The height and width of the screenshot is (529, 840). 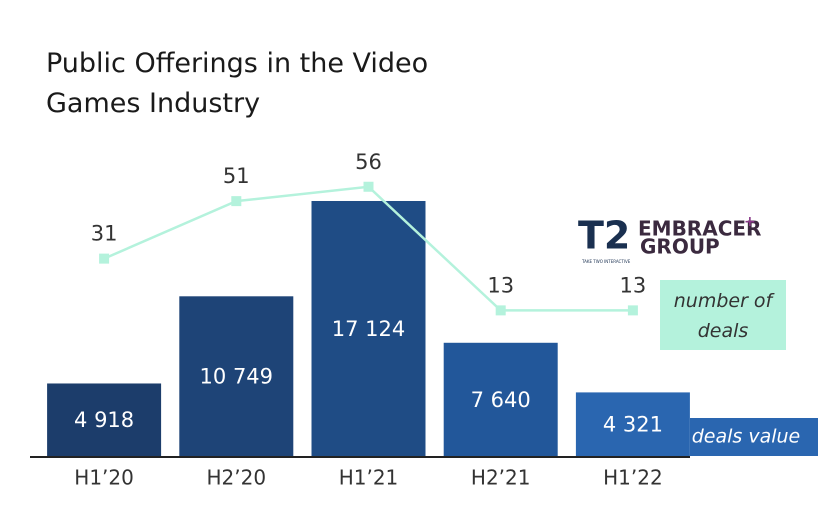 What do you see at coordinates (750, 222) in the screenshot?
I see `logo-plus: +` at bounding box center [750, 222].